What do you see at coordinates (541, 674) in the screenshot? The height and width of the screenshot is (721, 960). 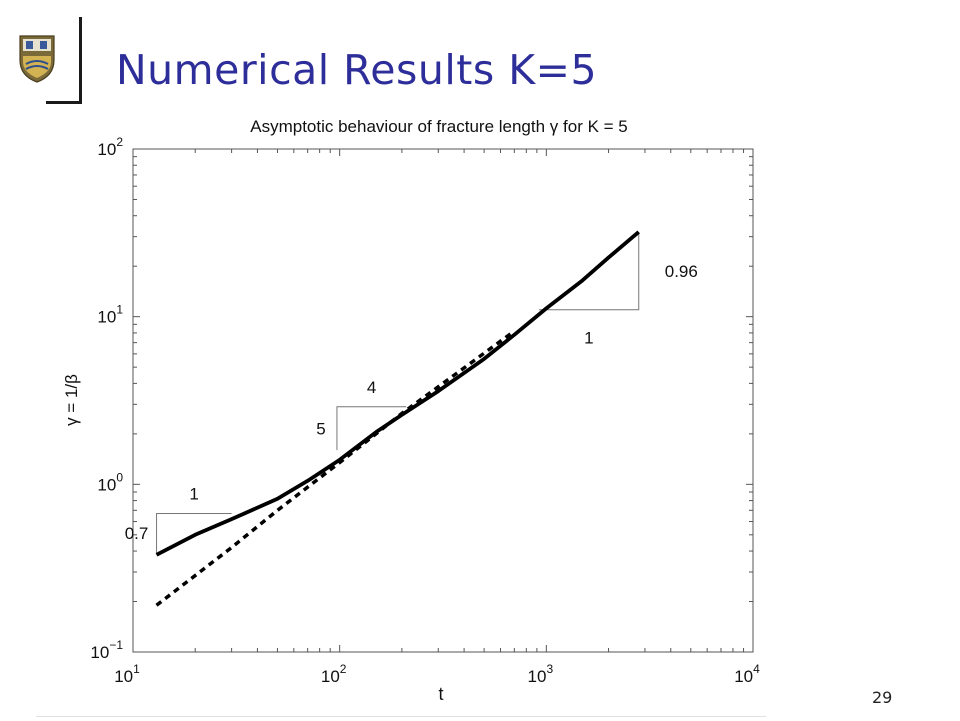 I see `x-tick-label: 10³` at bounding box center [541, 674].